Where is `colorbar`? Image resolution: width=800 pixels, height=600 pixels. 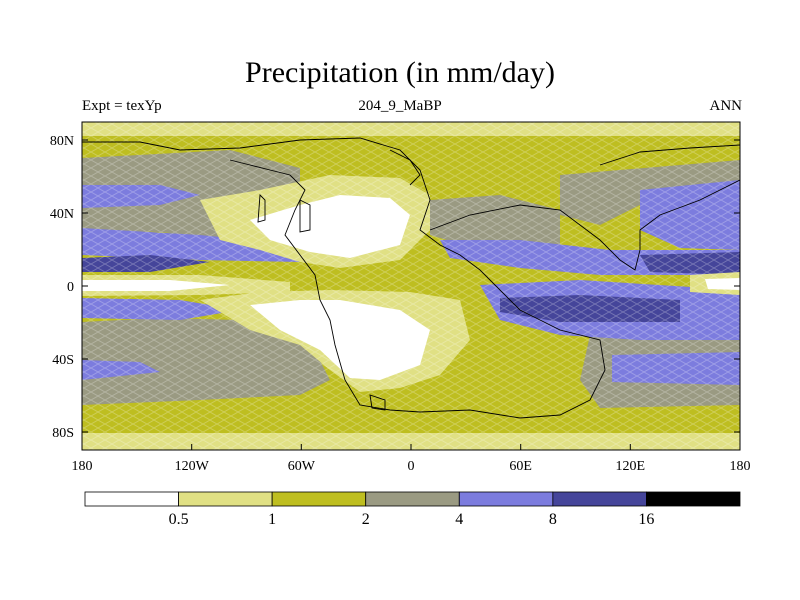
colorbar is located at coordinates (412, 499).